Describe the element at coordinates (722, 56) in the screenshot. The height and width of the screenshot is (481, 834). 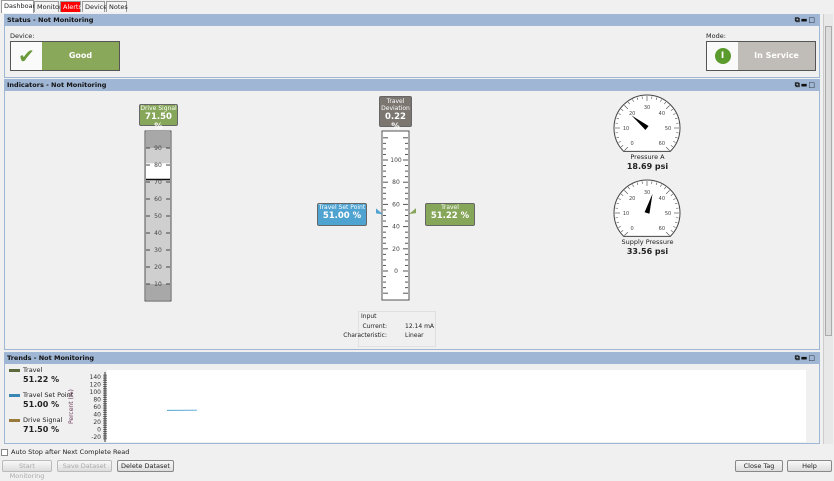
I see `in-service-icon: I` at that location.